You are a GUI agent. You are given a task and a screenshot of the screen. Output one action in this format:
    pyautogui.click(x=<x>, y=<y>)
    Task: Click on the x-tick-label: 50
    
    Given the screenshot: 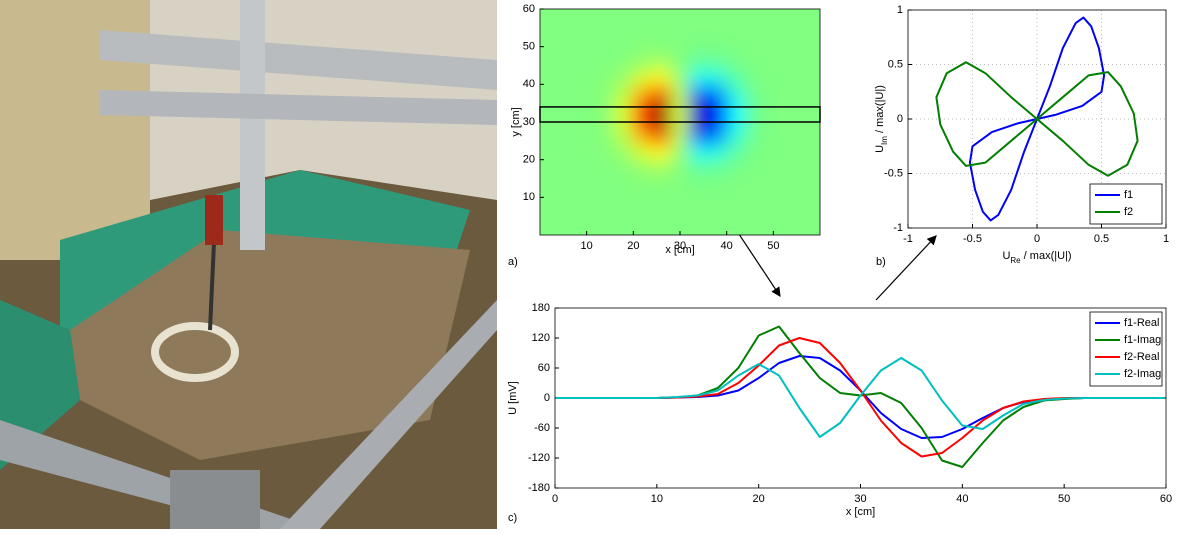 What is the action you would take?
    pyautogui.click(x=1064, y=499)
    